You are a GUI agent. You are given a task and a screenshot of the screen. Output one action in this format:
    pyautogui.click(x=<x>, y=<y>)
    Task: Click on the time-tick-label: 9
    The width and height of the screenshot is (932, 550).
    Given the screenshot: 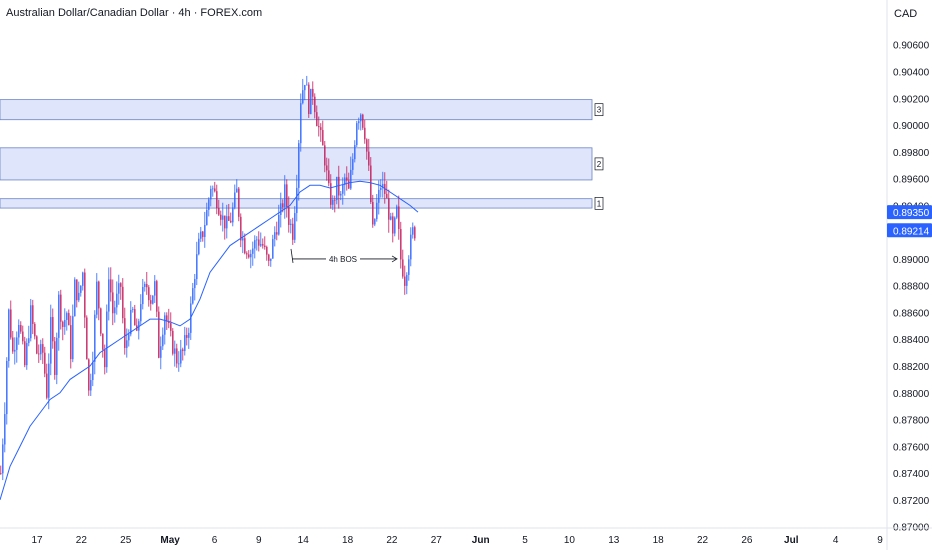 What is the action you would take?
    pyautogui.click(x=259, y=540)
    